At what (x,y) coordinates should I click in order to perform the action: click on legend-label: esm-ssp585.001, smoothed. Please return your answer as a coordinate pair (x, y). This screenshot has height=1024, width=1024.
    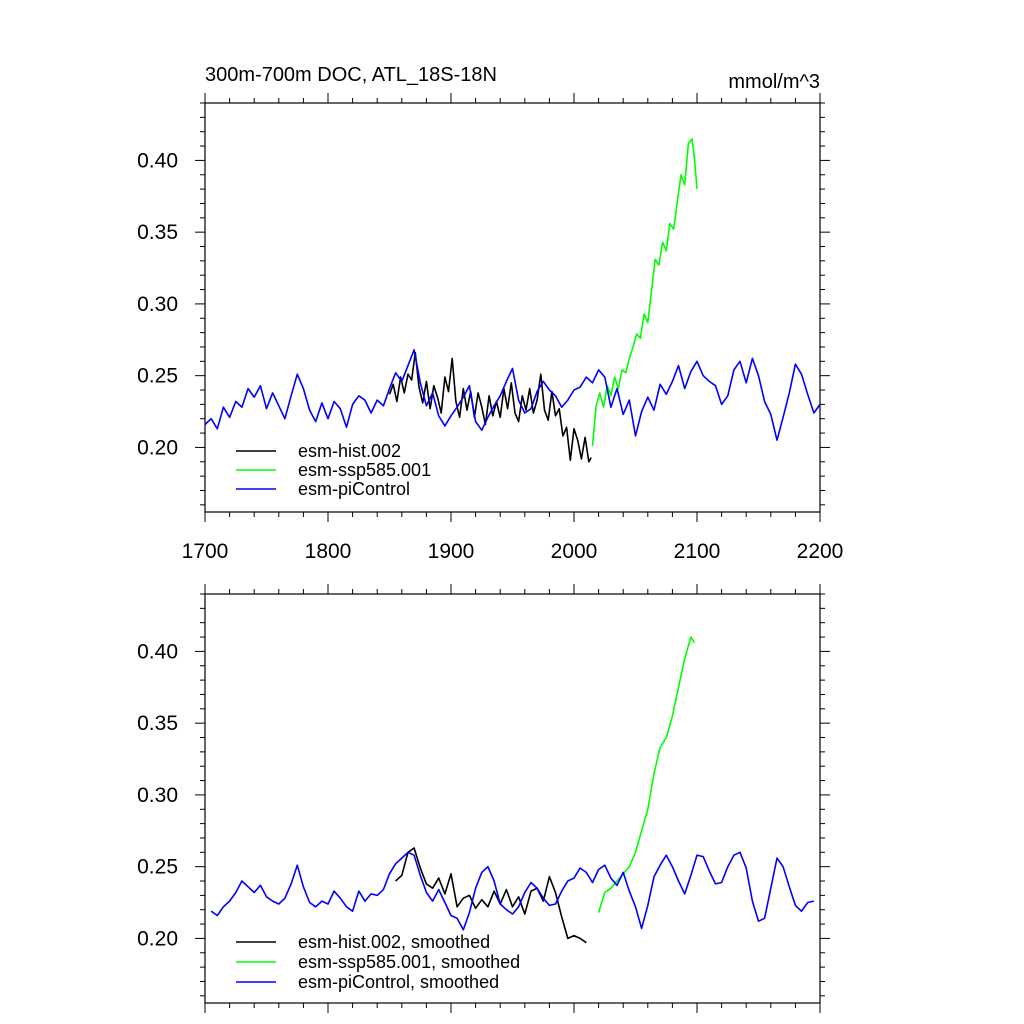
    Looking at the image, I should click on (409, 962).